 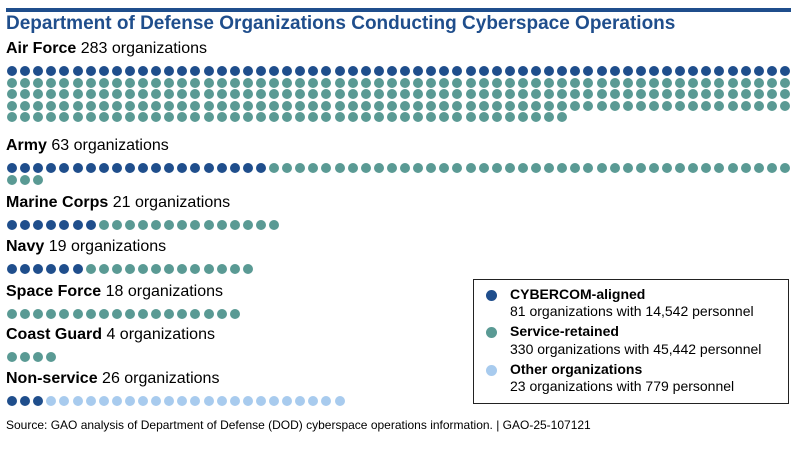 I want to click on category-label-marine-corps: Marine Corps 21 organizations, so click(x=118, y=202).